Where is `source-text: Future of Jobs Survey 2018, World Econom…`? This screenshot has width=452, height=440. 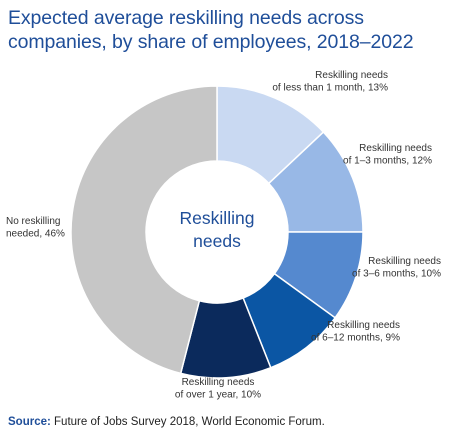
source-text: Future of Jobs Survey 2018, World Econom… is located at coordinates (187, 422).